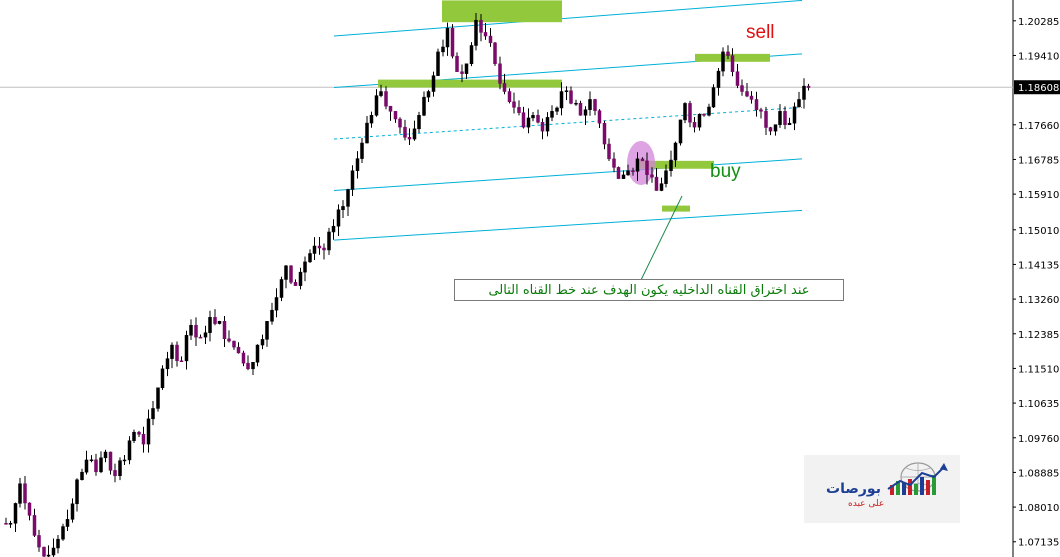  What do you see at coordinates (1038, 160) in the screenshot?
I see `price-tick-label: 1.16785` at bounding box center [1038, 160].